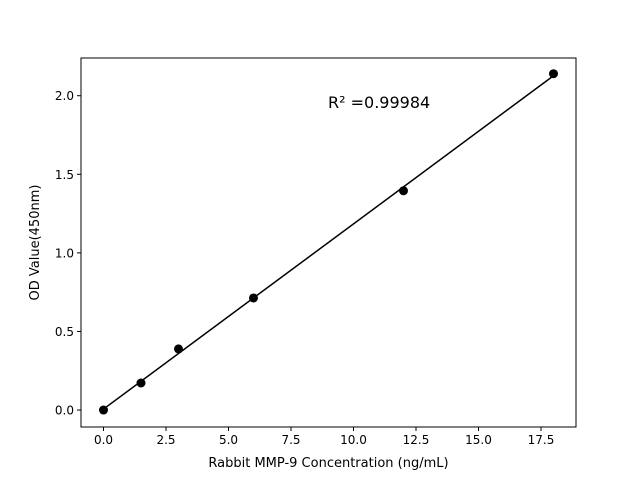 This screenshot has width=640, height=484. I want to click on x-tick-label: 10.0, so click(353, 440).